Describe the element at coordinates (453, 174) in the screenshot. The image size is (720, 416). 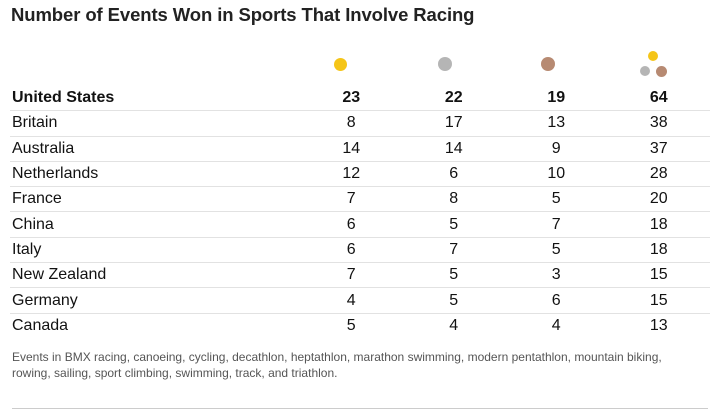
I see `silver-count: 6` at that location.